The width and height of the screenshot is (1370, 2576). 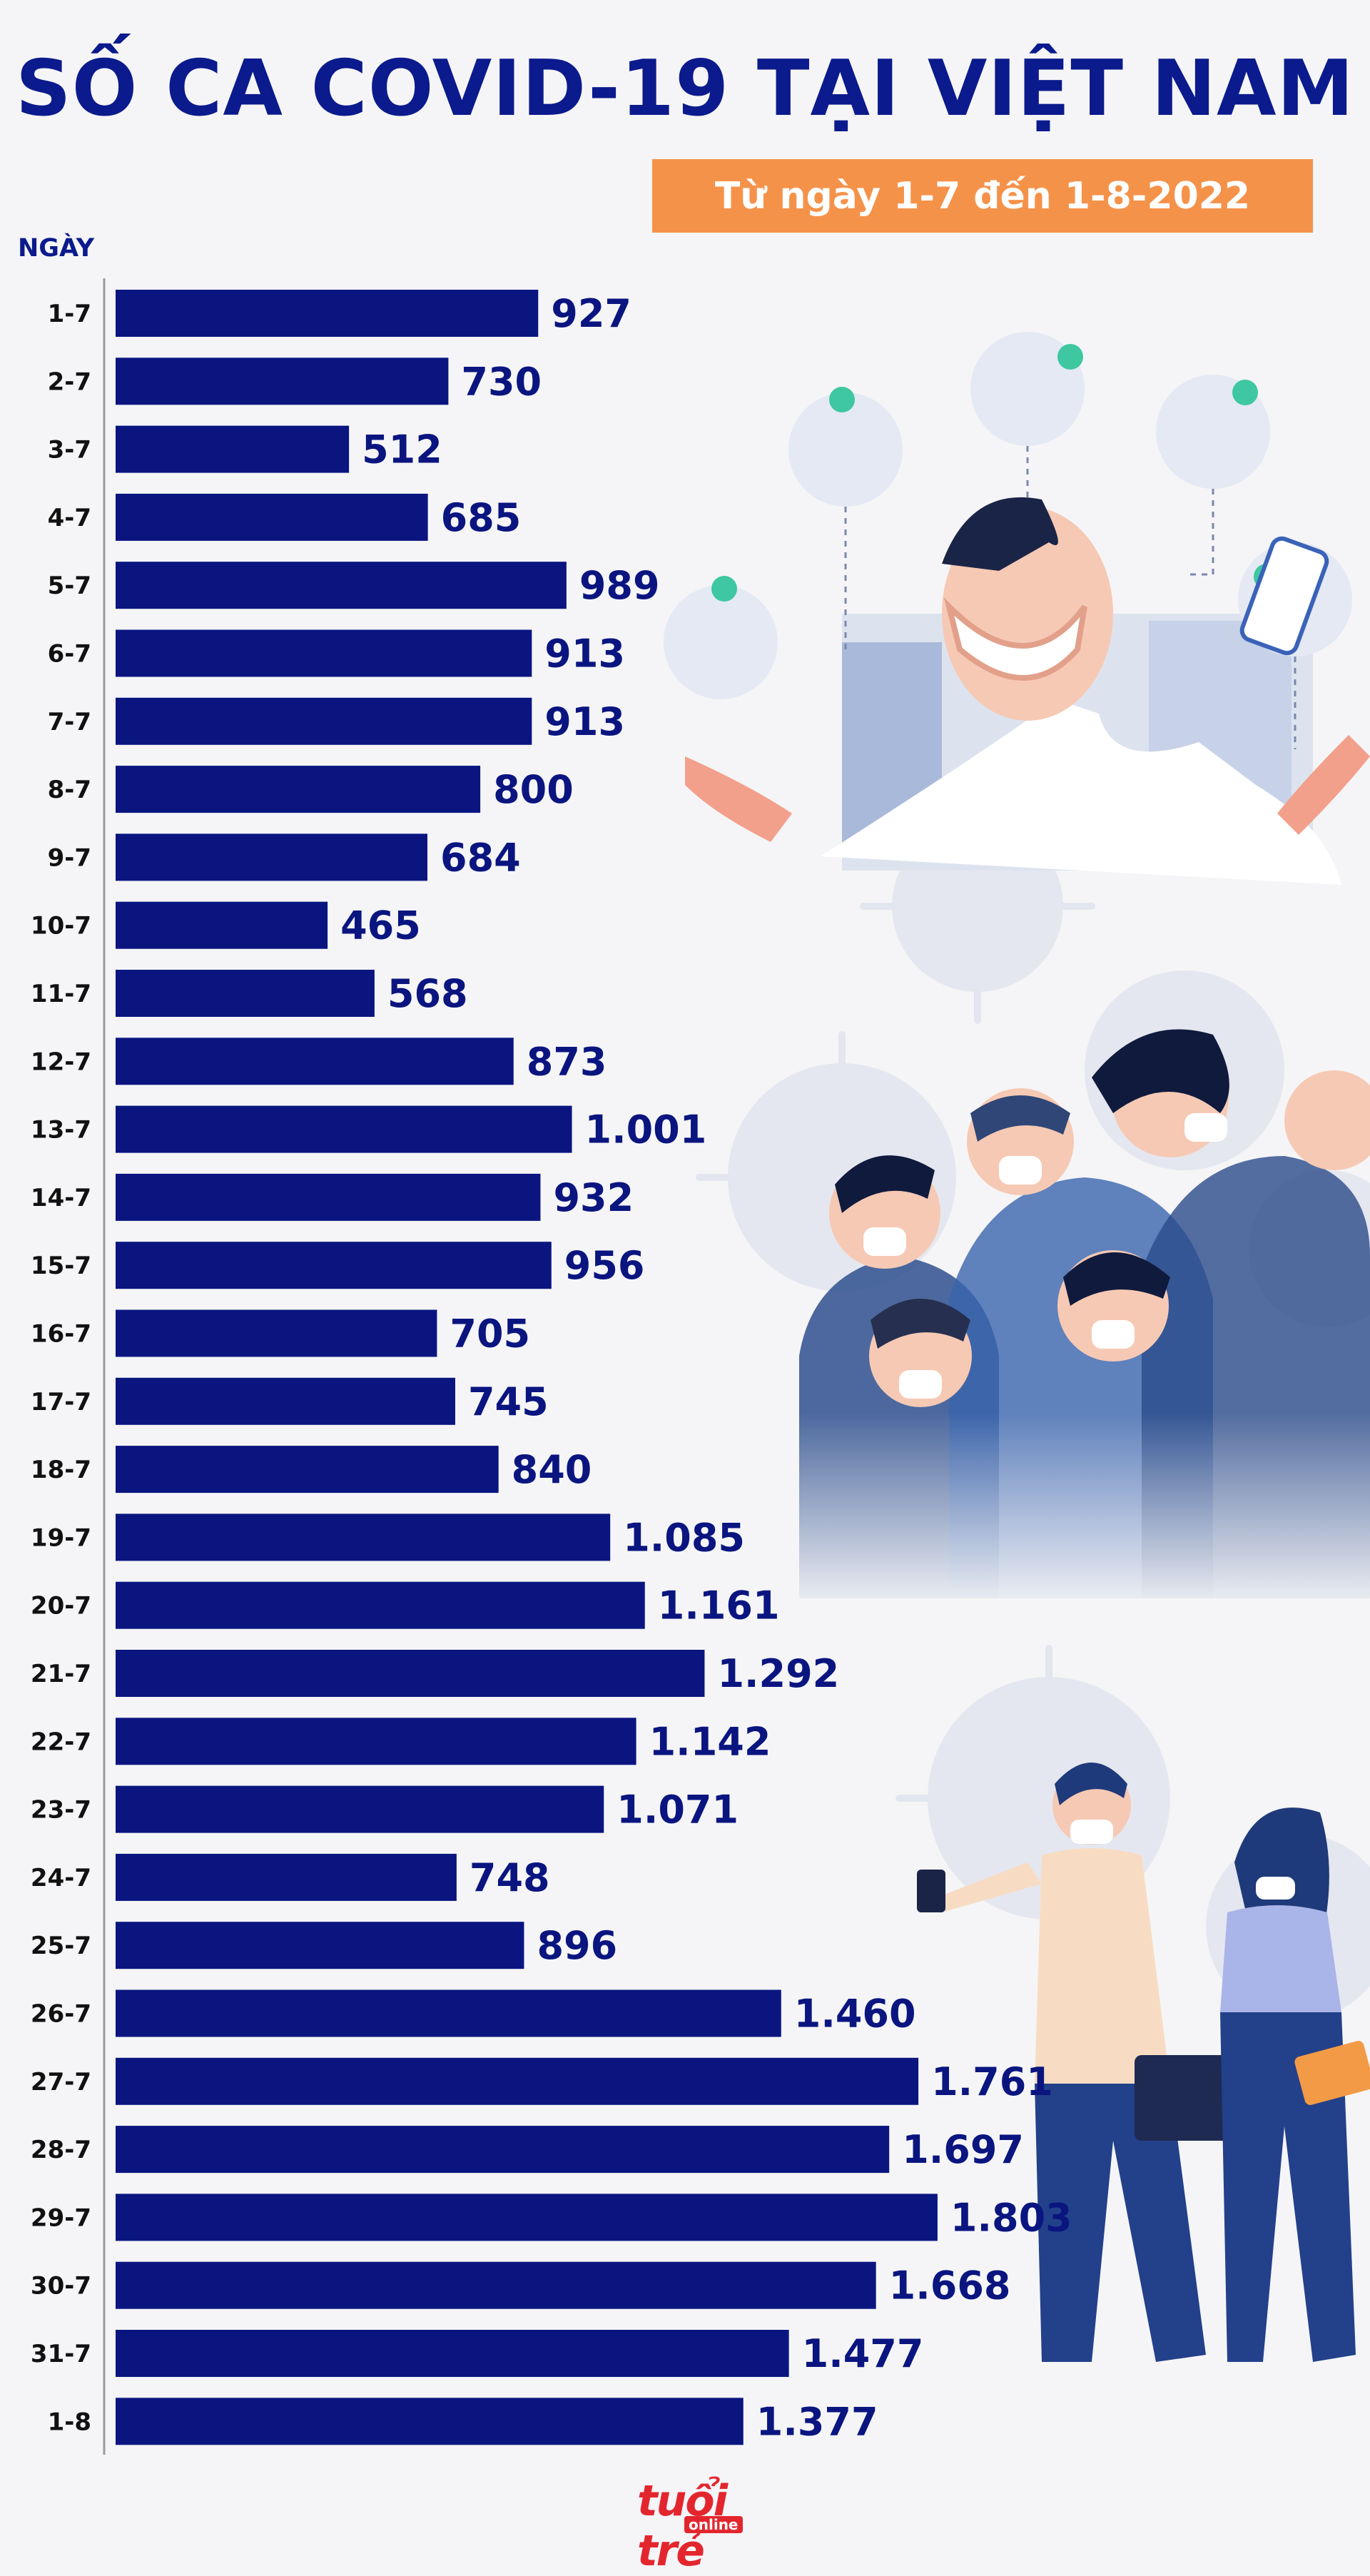 I want to click on category-label: 12-7, so click(x=61, y=1062).